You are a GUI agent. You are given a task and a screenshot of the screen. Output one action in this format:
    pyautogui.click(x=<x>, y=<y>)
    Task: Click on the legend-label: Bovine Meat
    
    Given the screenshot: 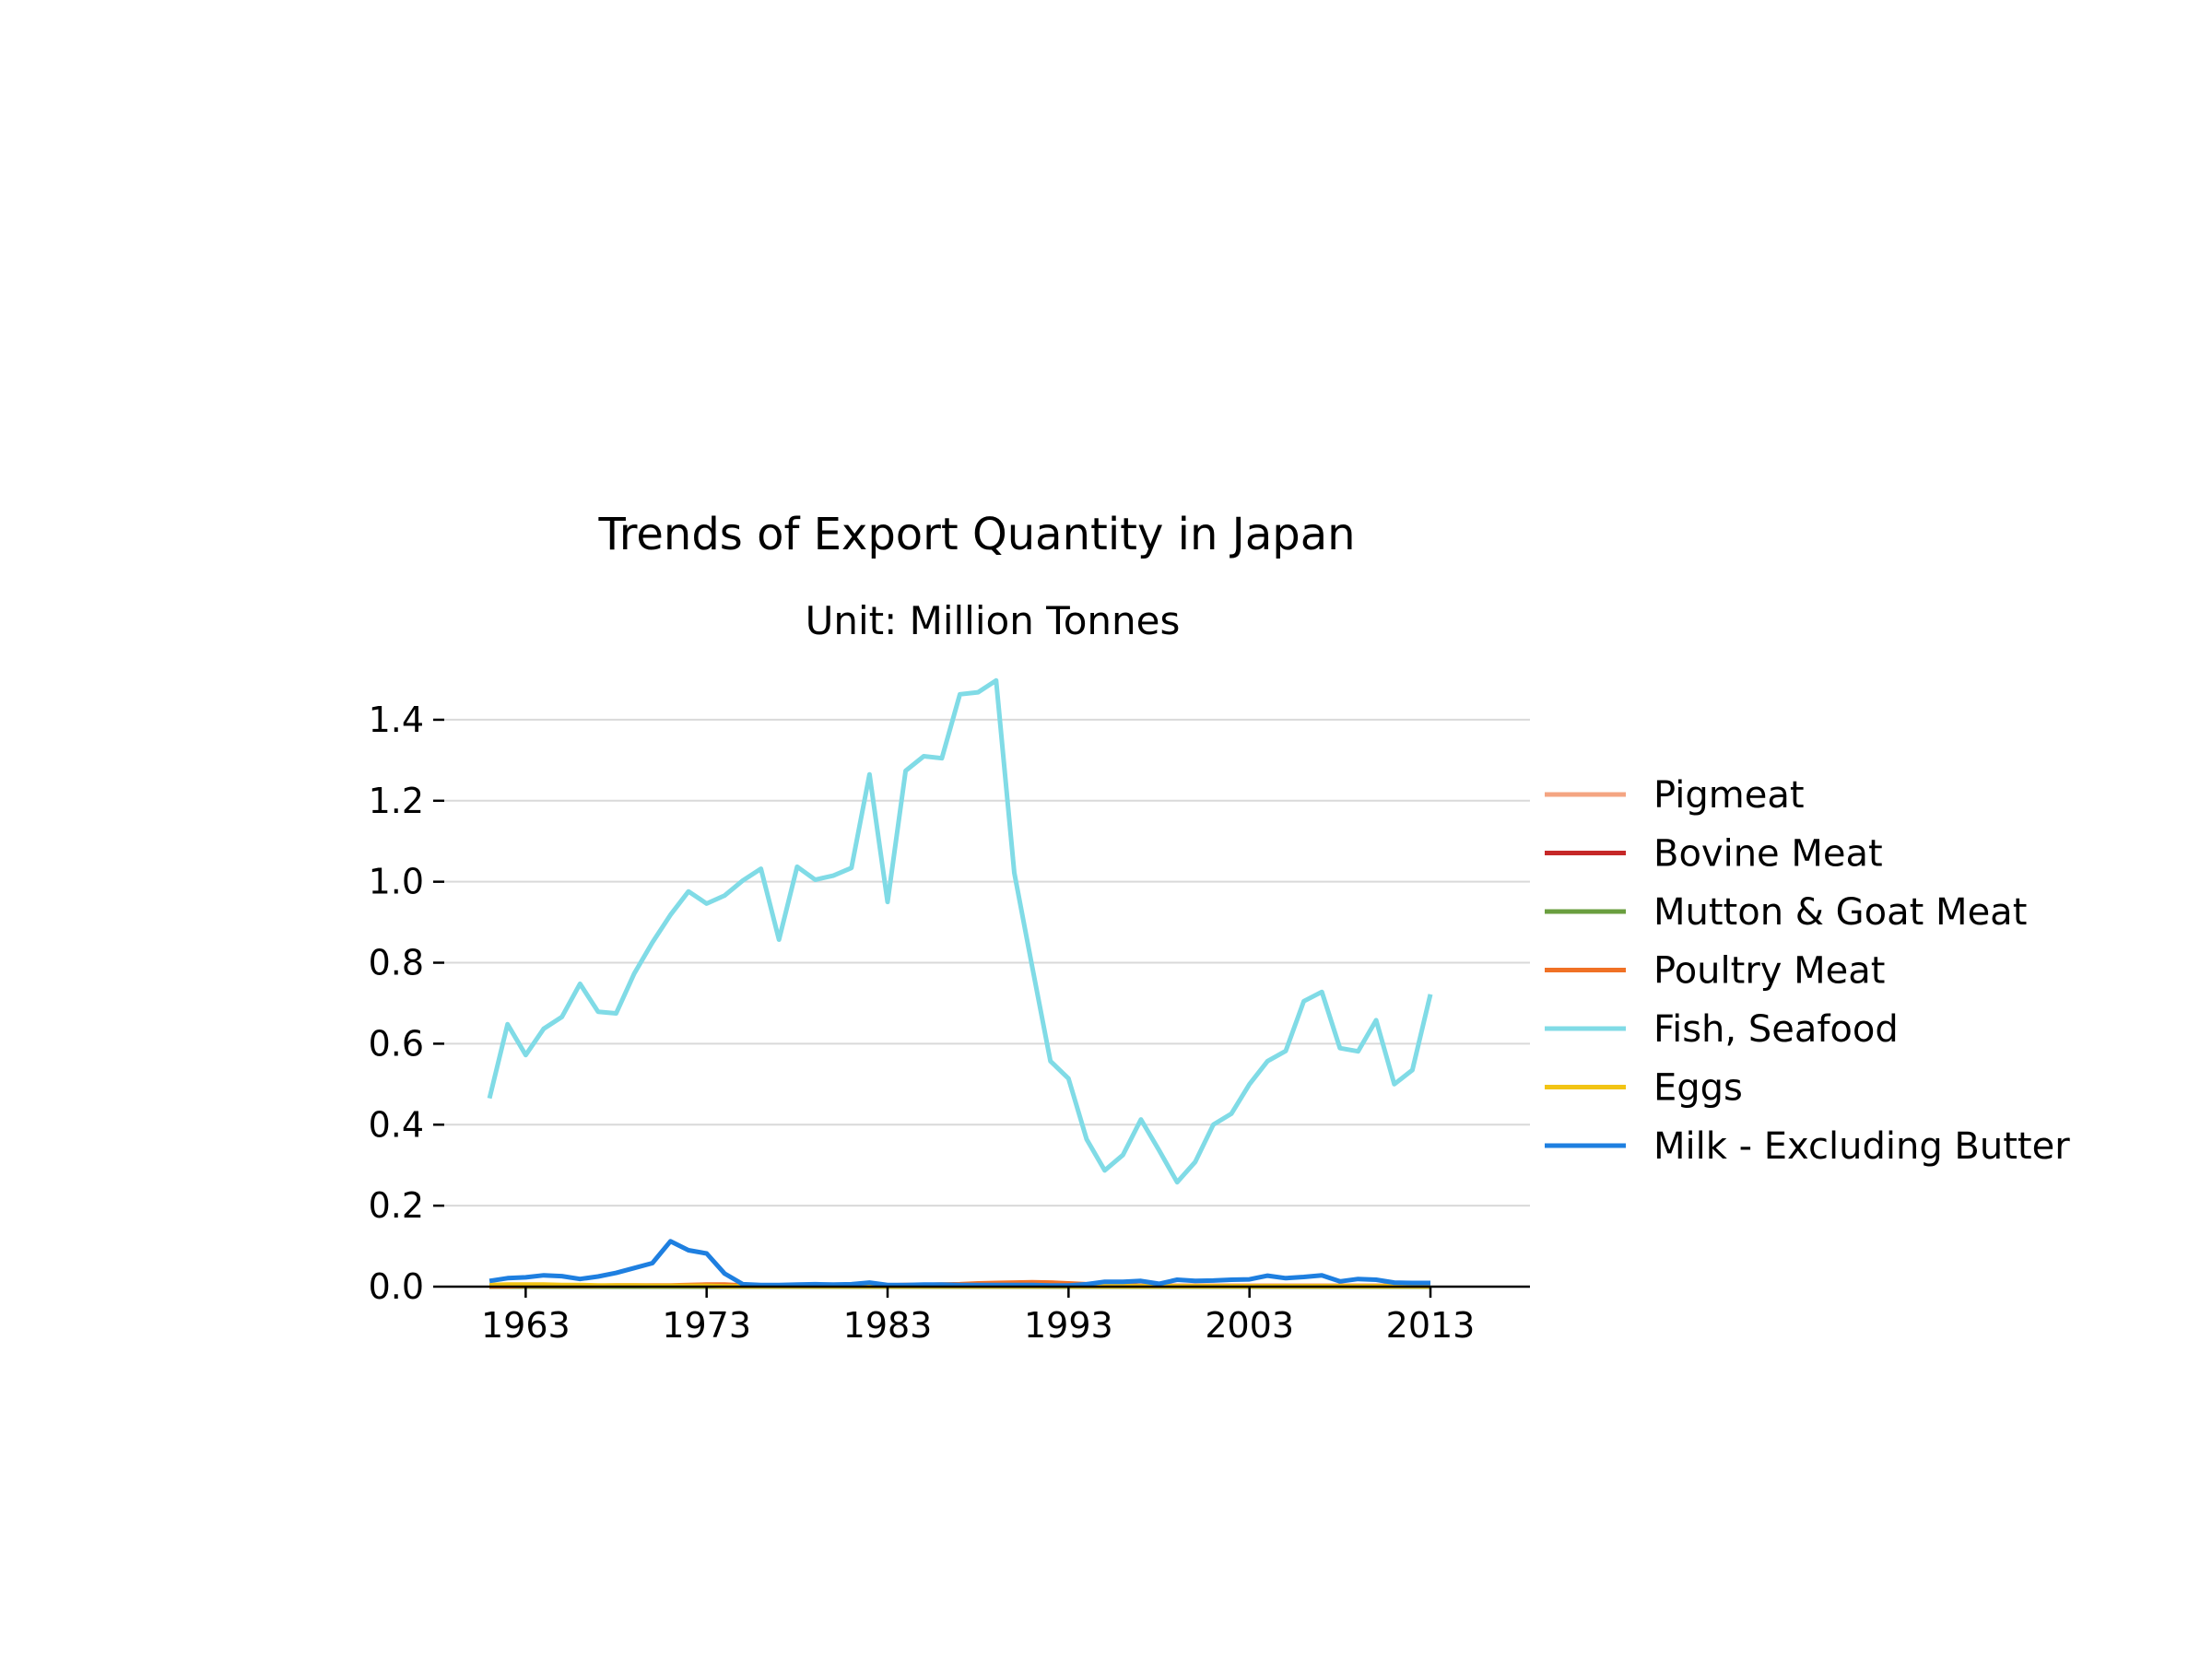 What is the action you would take?
    pyautogui.click(x=1768, y=854)
    